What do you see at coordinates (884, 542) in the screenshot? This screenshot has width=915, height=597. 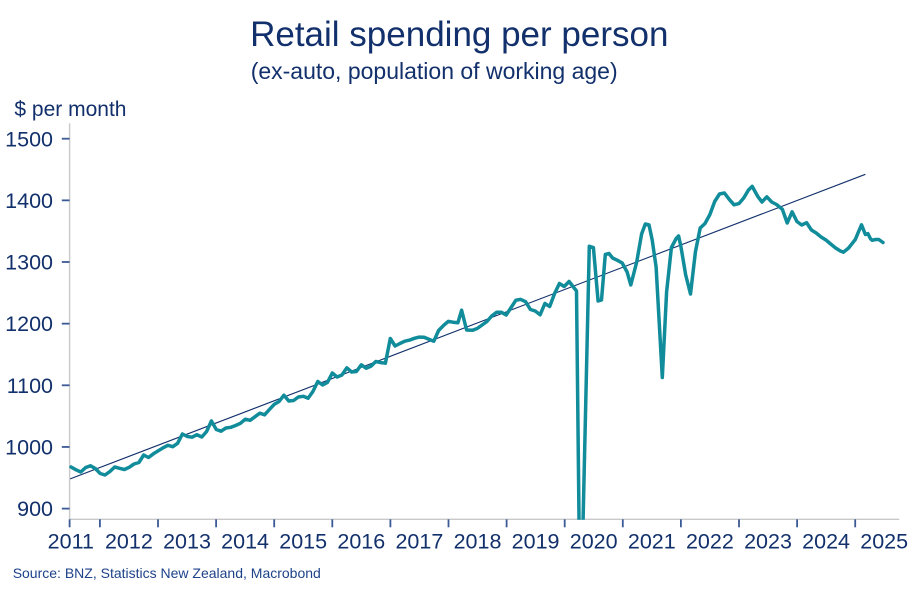 I see `svg-text: 2025` at bounding box center [884, 542].